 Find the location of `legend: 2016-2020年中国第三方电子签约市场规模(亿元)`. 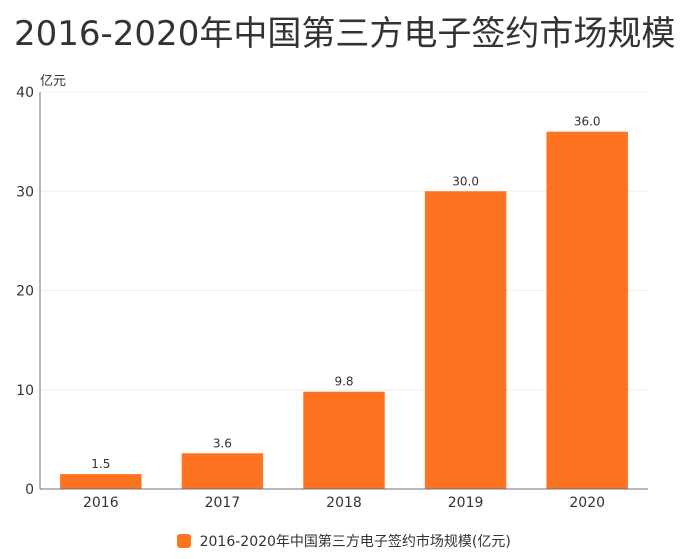

legend: 2016-2020年中国第三方电子签约市场规模(亿元) is located at coordinates (344, 541).